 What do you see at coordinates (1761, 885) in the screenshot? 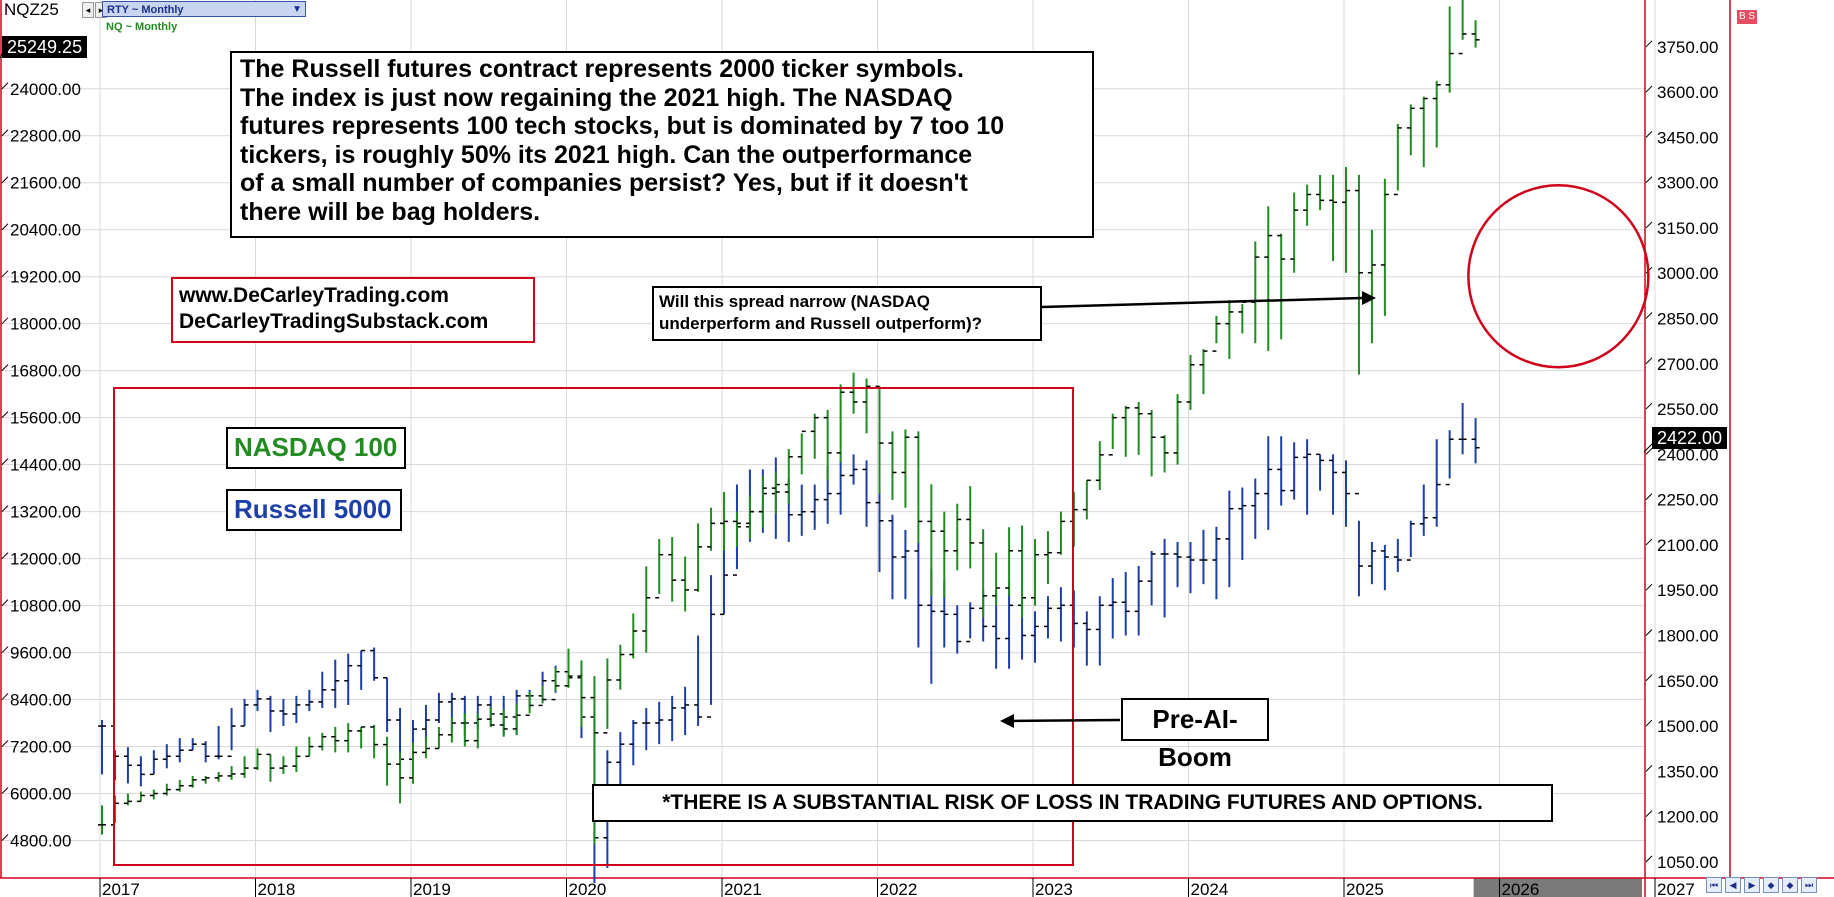
I see `chart-nav-buttons: ⏮ ◀ ▶ ◆ ◆ ⏭` at bounding box center [1761, 885].